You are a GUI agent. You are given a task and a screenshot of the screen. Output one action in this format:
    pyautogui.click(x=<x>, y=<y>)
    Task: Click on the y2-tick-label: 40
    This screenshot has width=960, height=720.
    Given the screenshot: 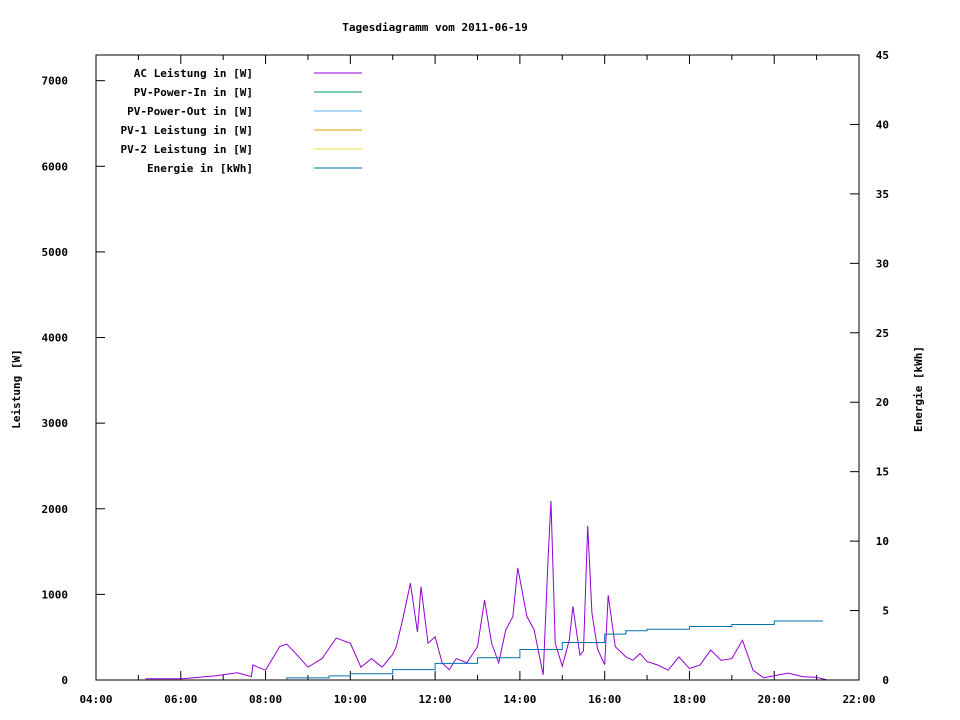 What is the action you would take?
    pyautogui.click(x=882, y=124)
    